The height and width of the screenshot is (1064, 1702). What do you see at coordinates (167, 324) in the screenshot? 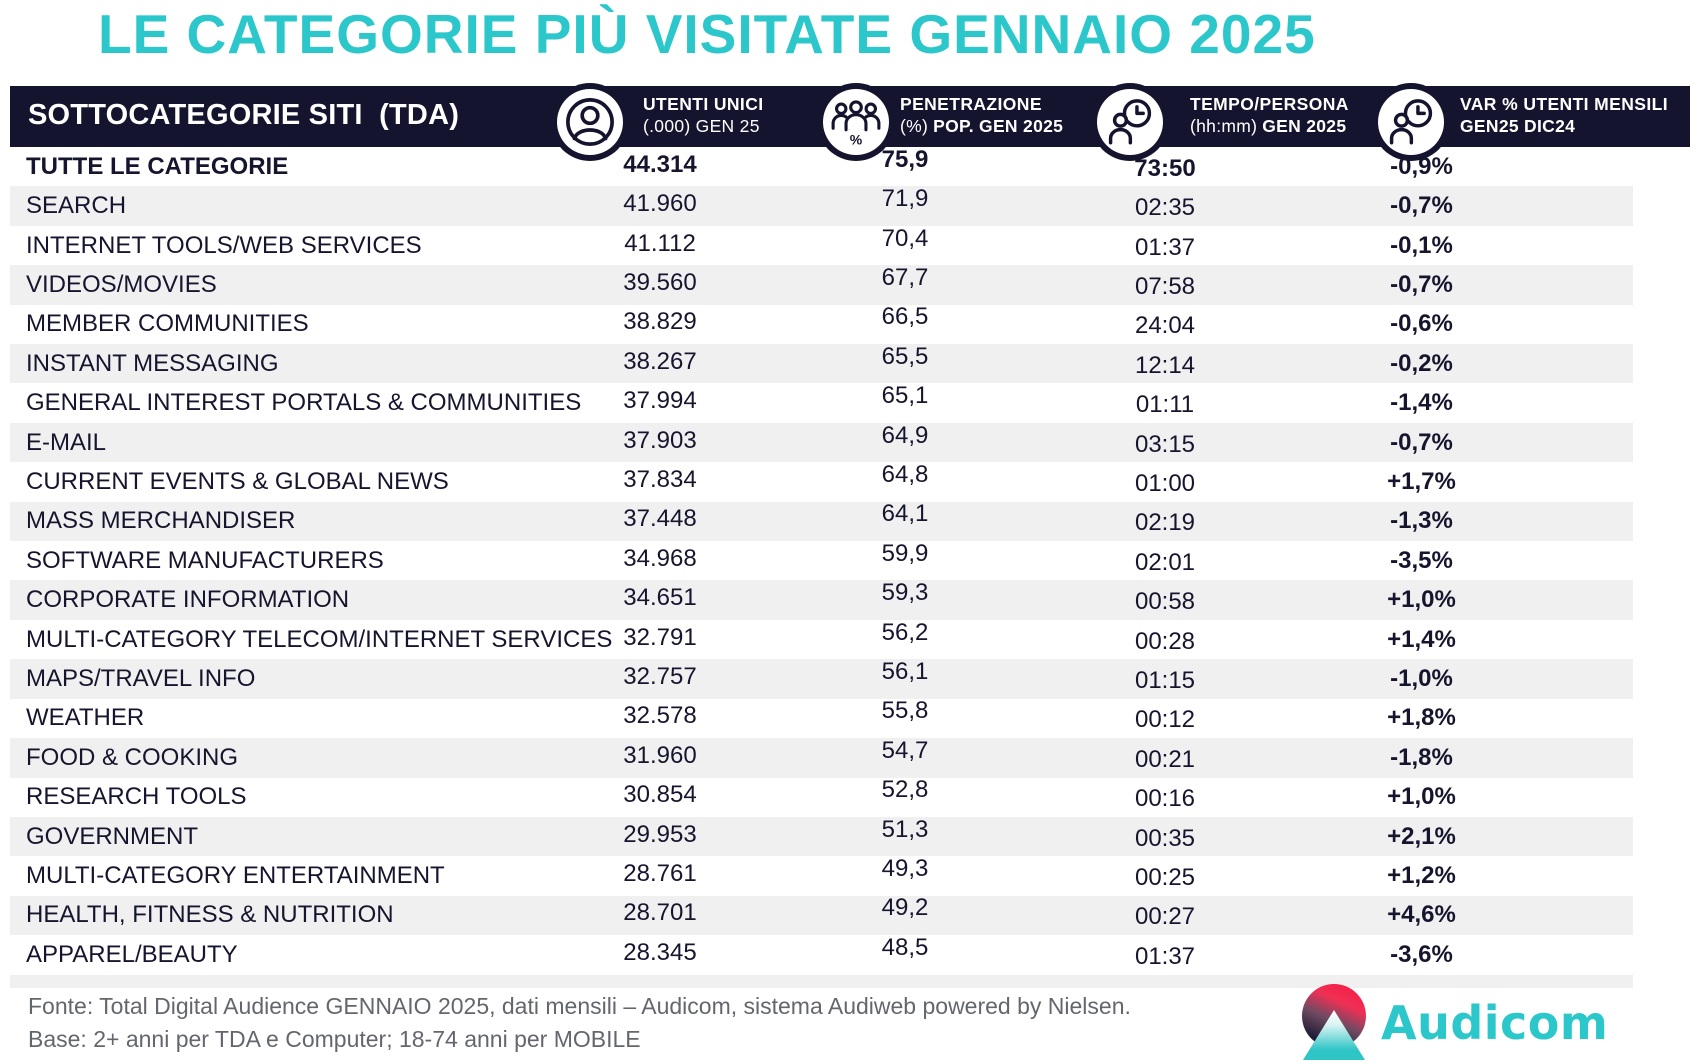
I see `category-name: MEMBER COMMUNITIES` at bounding box center [167, 324].